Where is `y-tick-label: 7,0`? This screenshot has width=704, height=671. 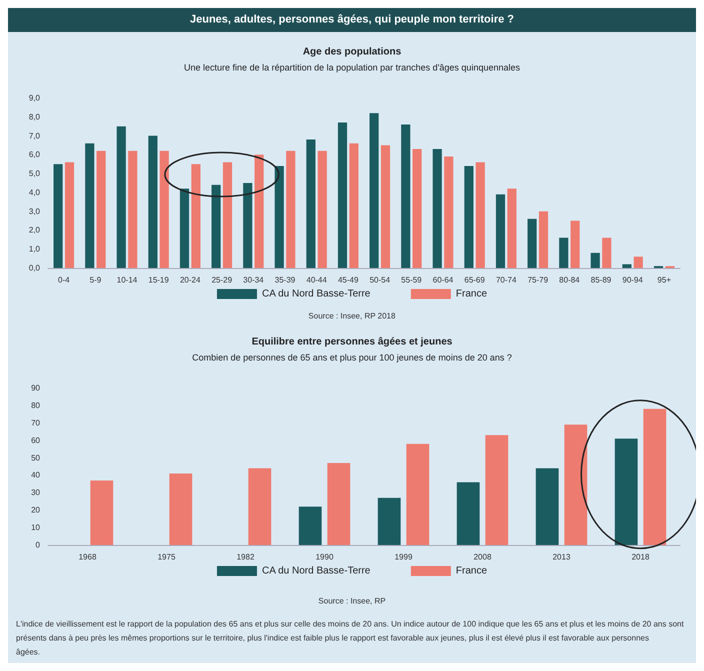
y-tick-label: 7,0 is located at coordinates (34, 135).